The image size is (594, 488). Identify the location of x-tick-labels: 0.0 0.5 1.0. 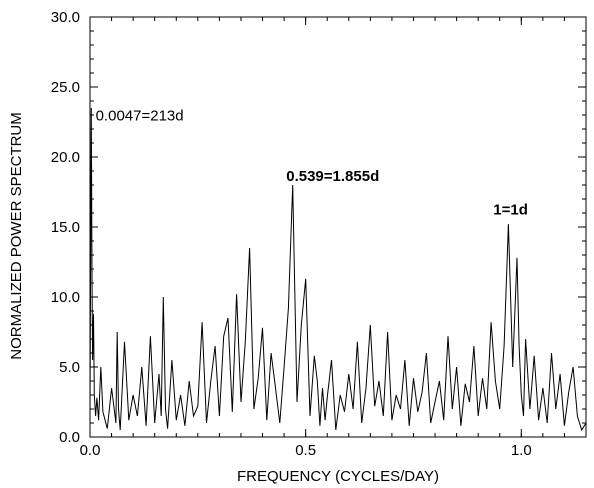
(306, 450).